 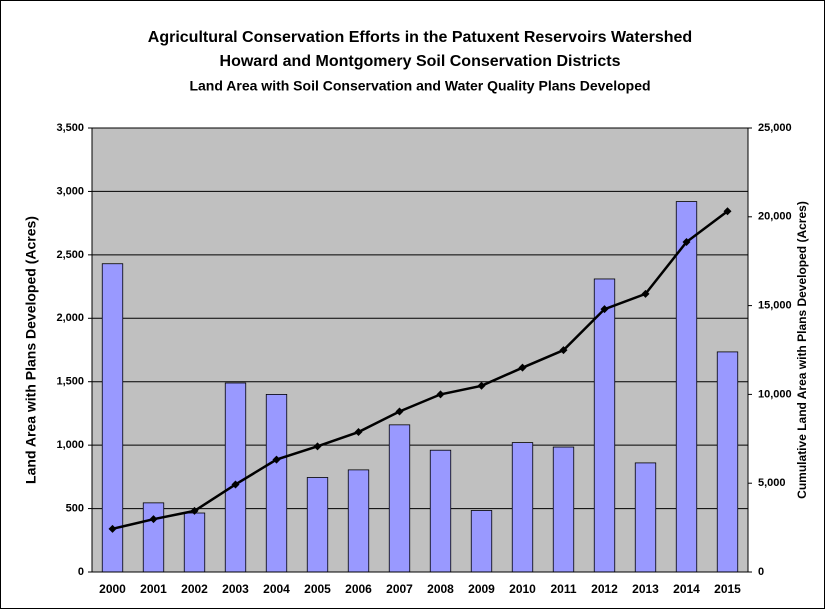 I want to click on y2-tick-label: 5,000, so click(x=772, y=483).